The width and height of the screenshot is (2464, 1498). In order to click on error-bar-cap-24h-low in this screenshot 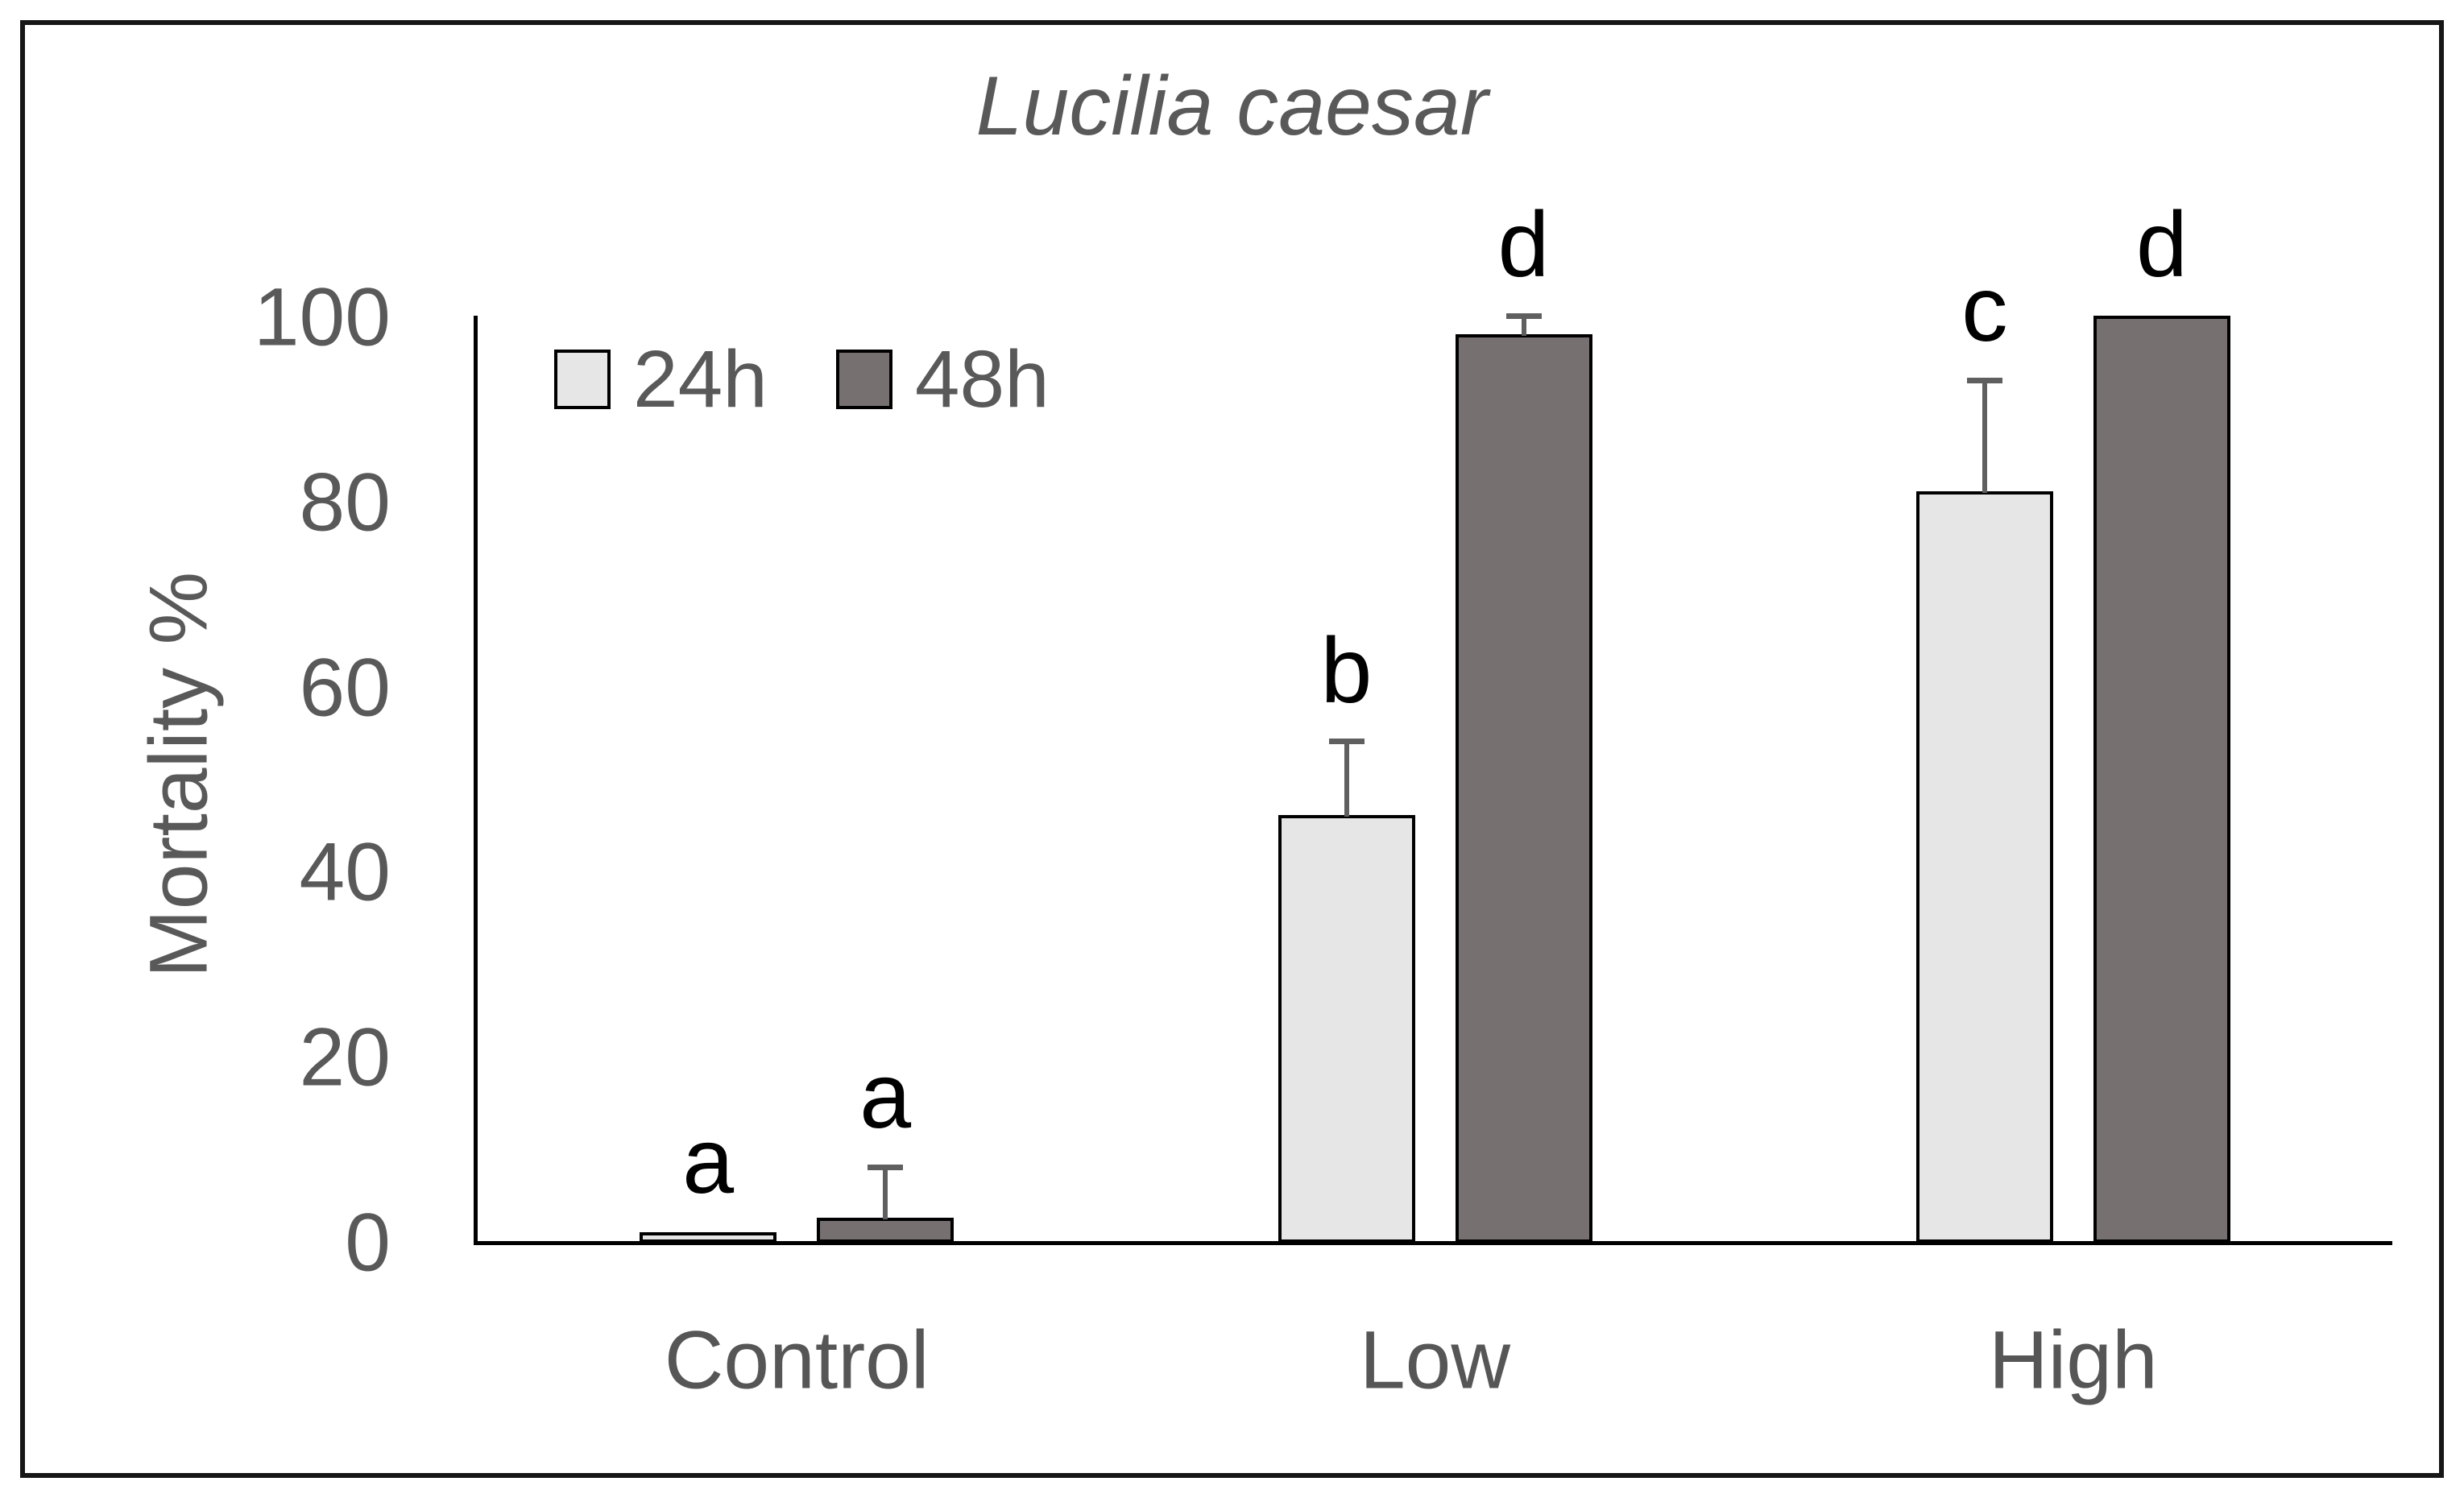, I will do `click(1346, 742)`.